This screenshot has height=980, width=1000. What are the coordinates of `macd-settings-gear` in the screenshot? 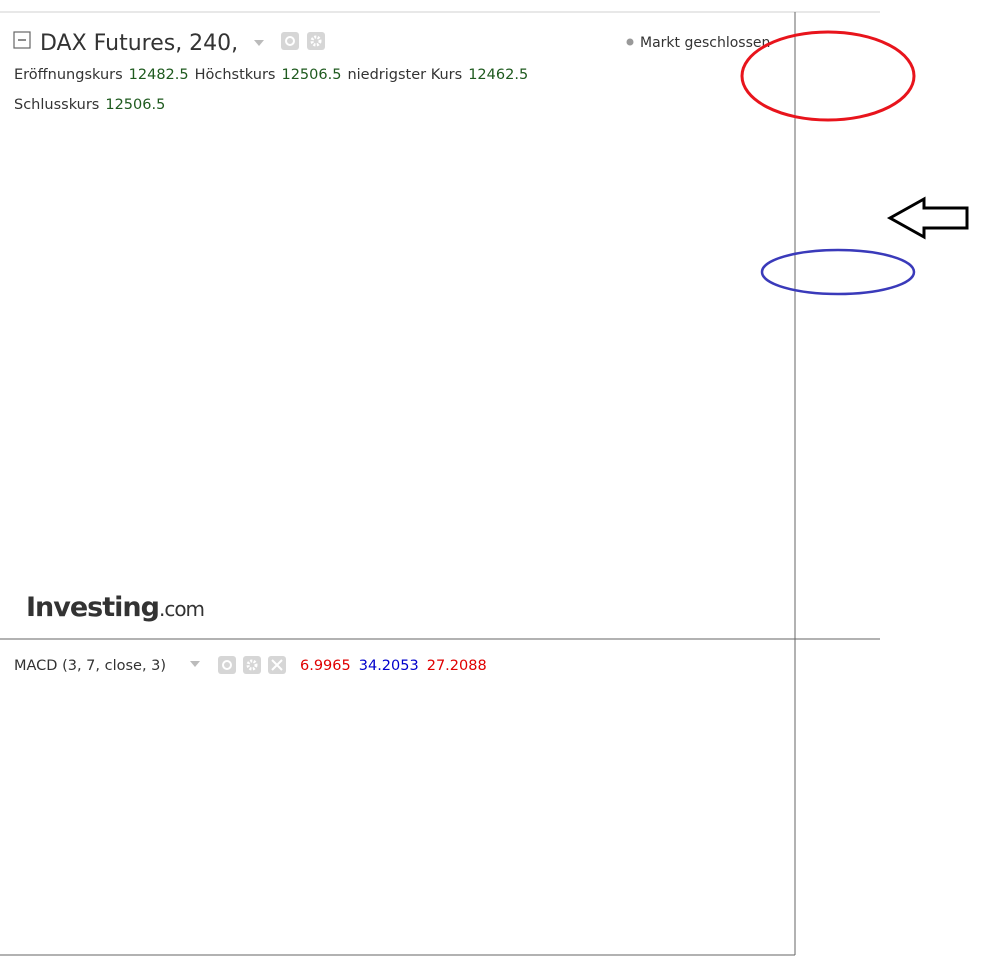 It's located at (252, 665).